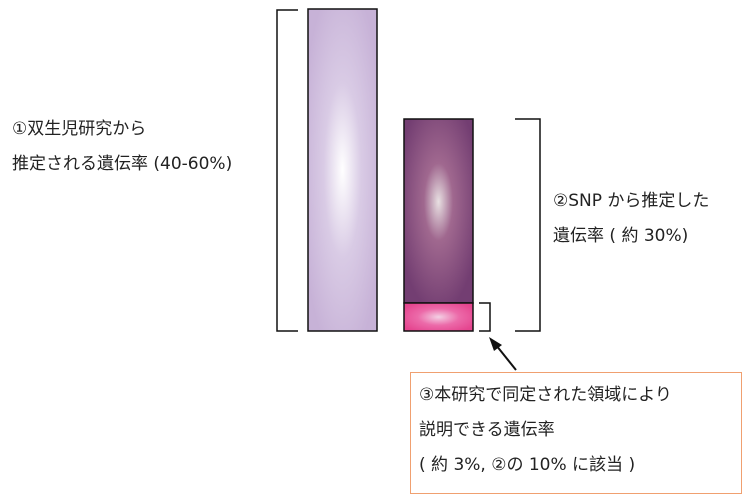 This screenshot has height=495, width=747. Describe the element at coordinates (527, 465) in the screenshot. I see `region-label-line3: ( 約 3%, ②の 10% に該当 )` at that location.